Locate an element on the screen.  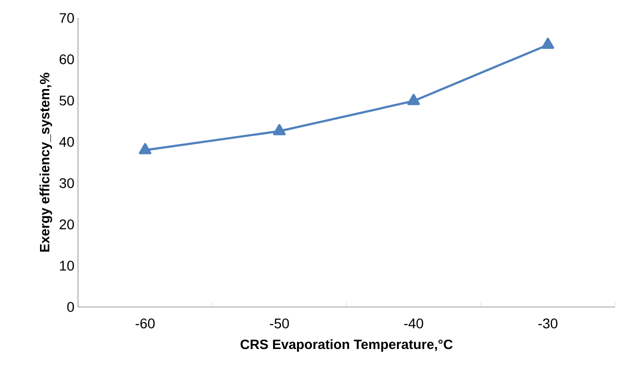
y-tick-label: 70 is located at coordinates (67, 18).